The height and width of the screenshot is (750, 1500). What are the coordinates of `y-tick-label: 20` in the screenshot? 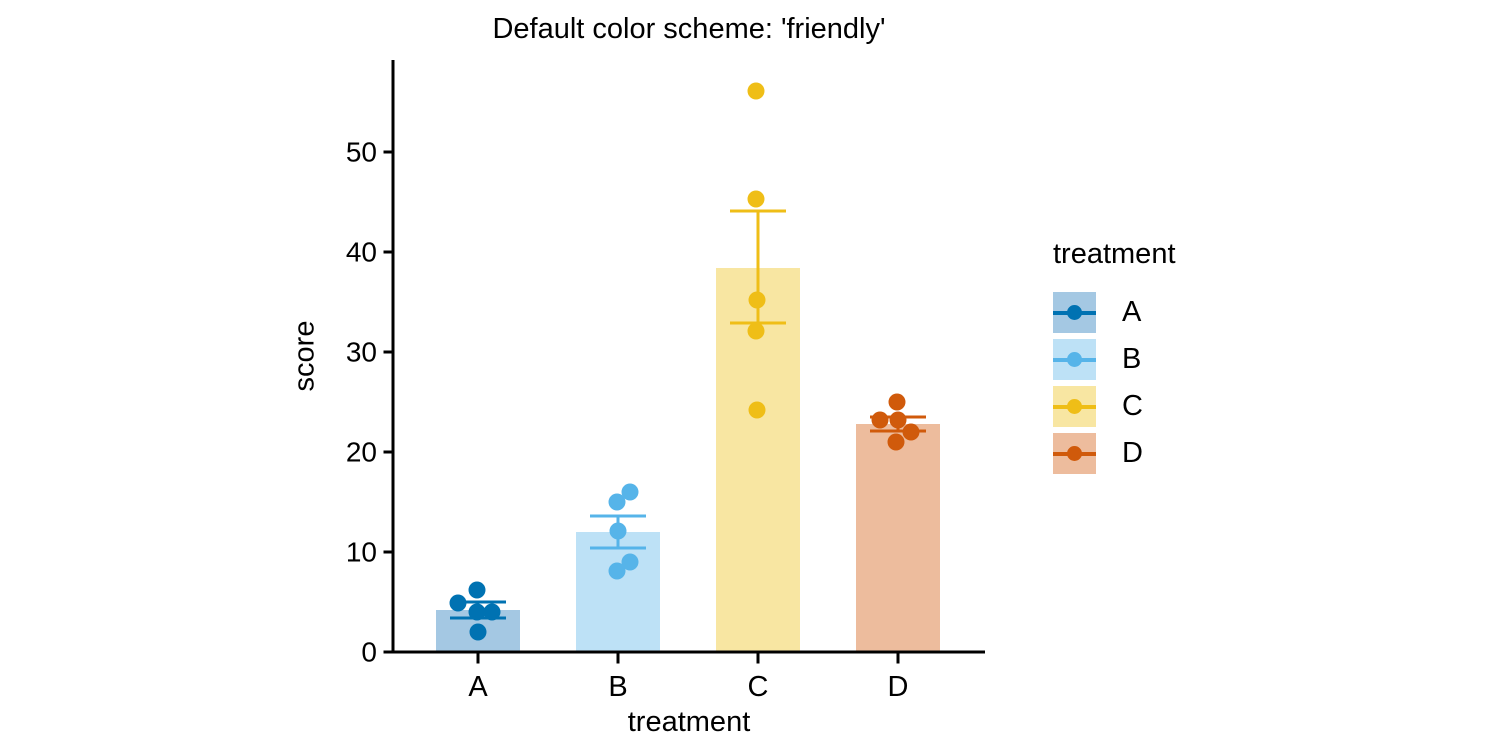 It's located at (361, 452).